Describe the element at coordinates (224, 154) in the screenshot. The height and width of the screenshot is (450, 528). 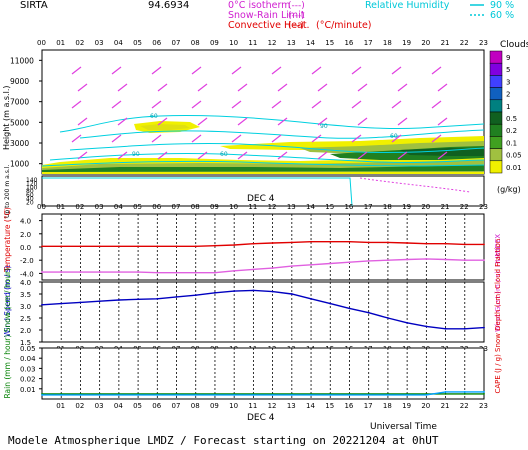
I see `rh-contour-label: 60` at that location.